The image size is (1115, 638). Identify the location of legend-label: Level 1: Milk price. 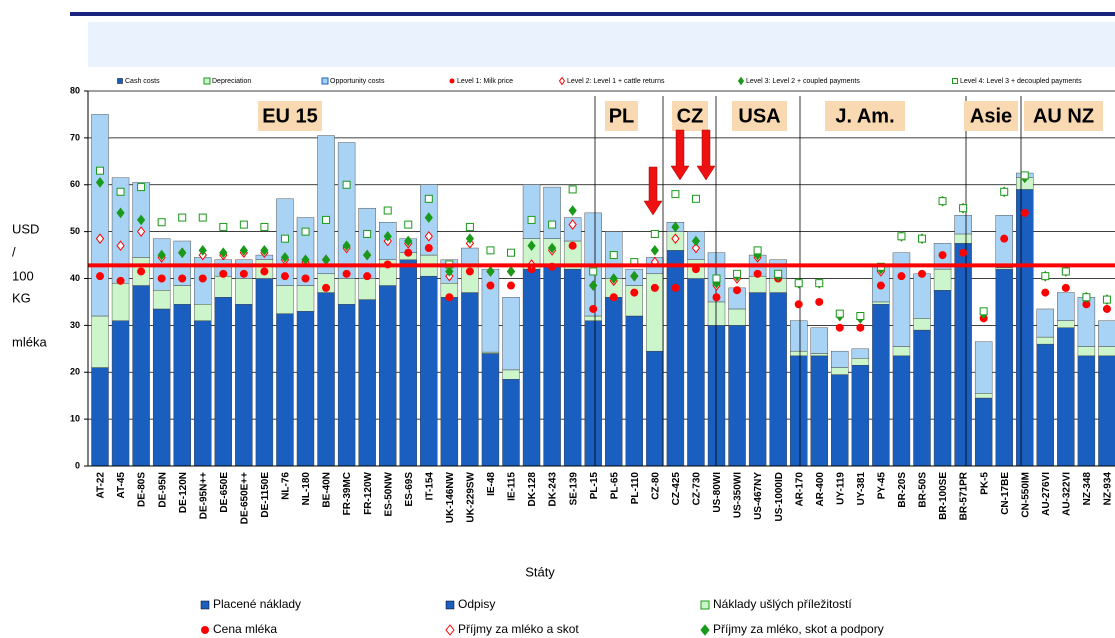
(485, 81).